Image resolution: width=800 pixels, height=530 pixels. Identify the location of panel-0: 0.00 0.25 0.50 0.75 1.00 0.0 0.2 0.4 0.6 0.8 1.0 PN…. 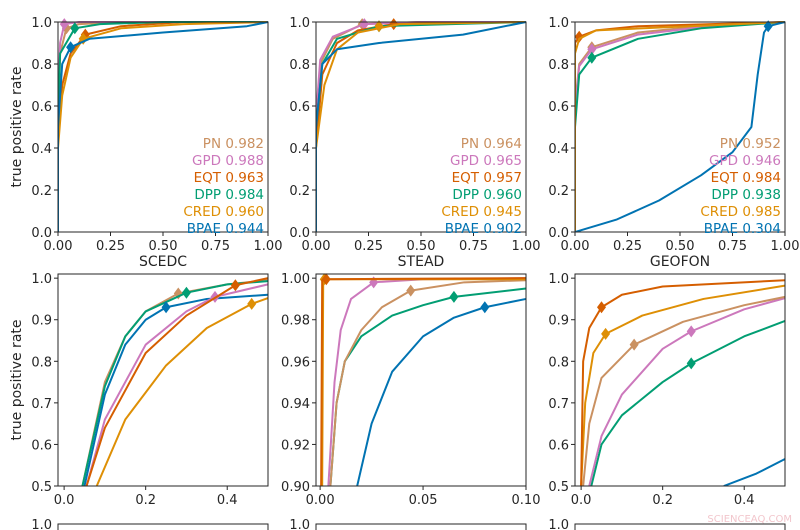
(156, 135).